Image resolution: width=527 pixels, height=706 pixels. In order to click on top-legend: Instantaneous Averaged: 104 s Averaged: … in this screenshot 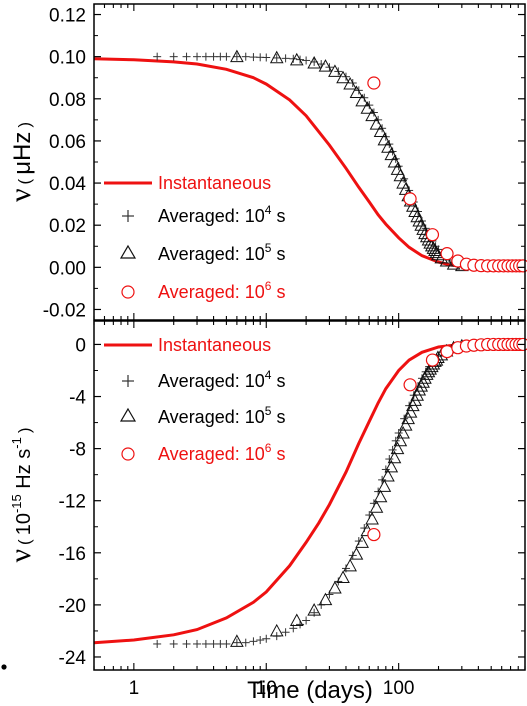, I will do `click(194, 237)`.